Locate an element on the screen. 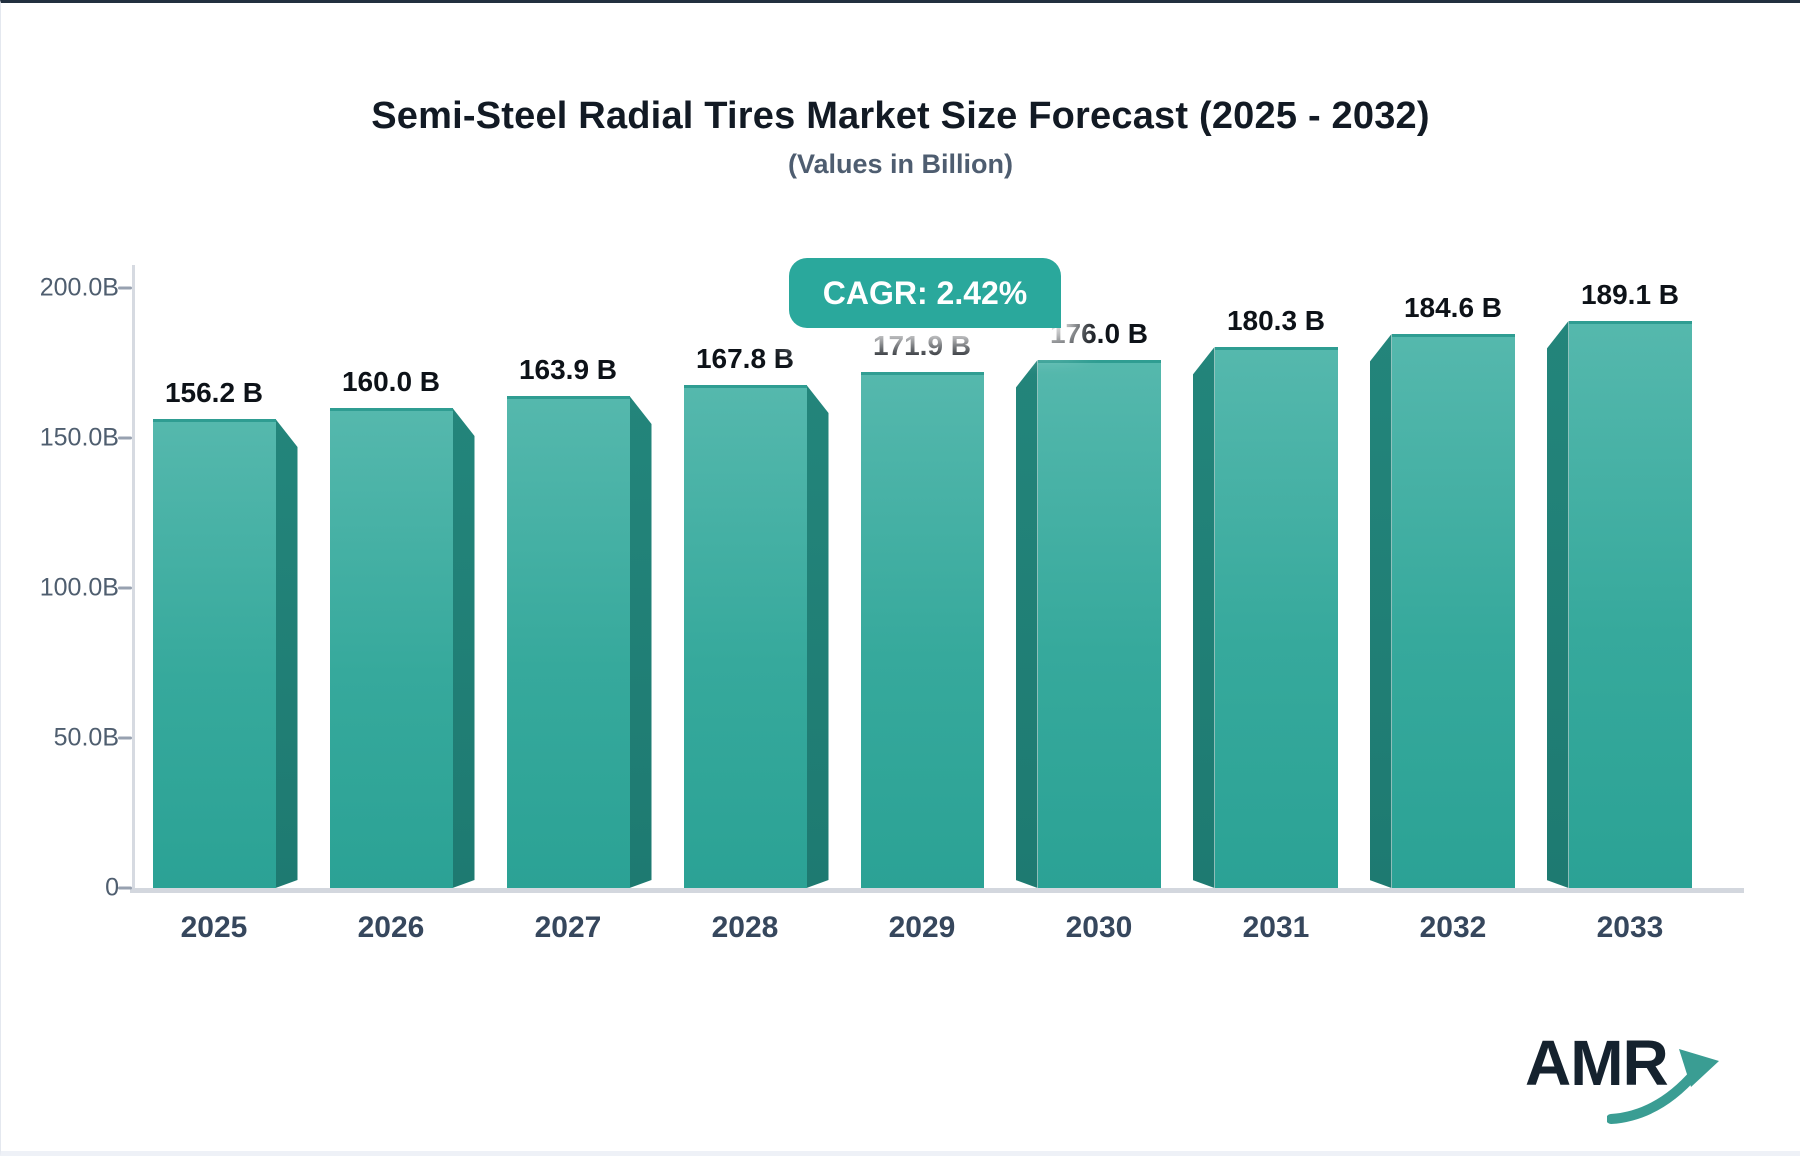  bar-2025 is located at coordinates (214, 653).